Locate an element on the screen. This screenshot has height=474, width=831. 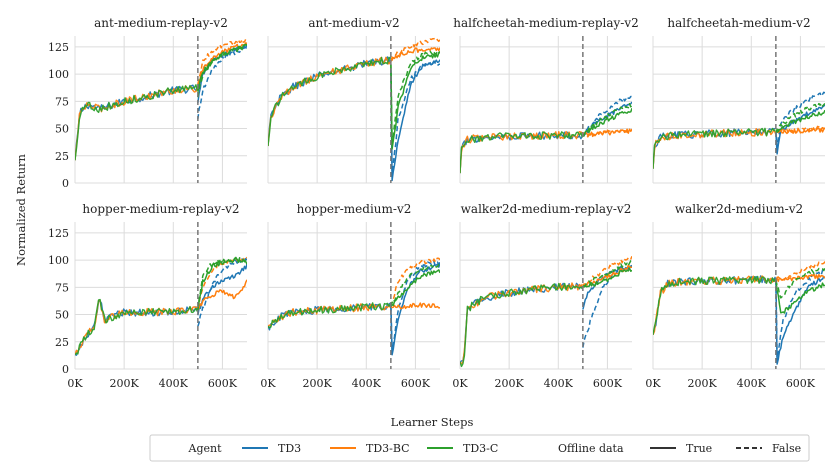
legend-false-label: False is located at coordinates (786, 448).